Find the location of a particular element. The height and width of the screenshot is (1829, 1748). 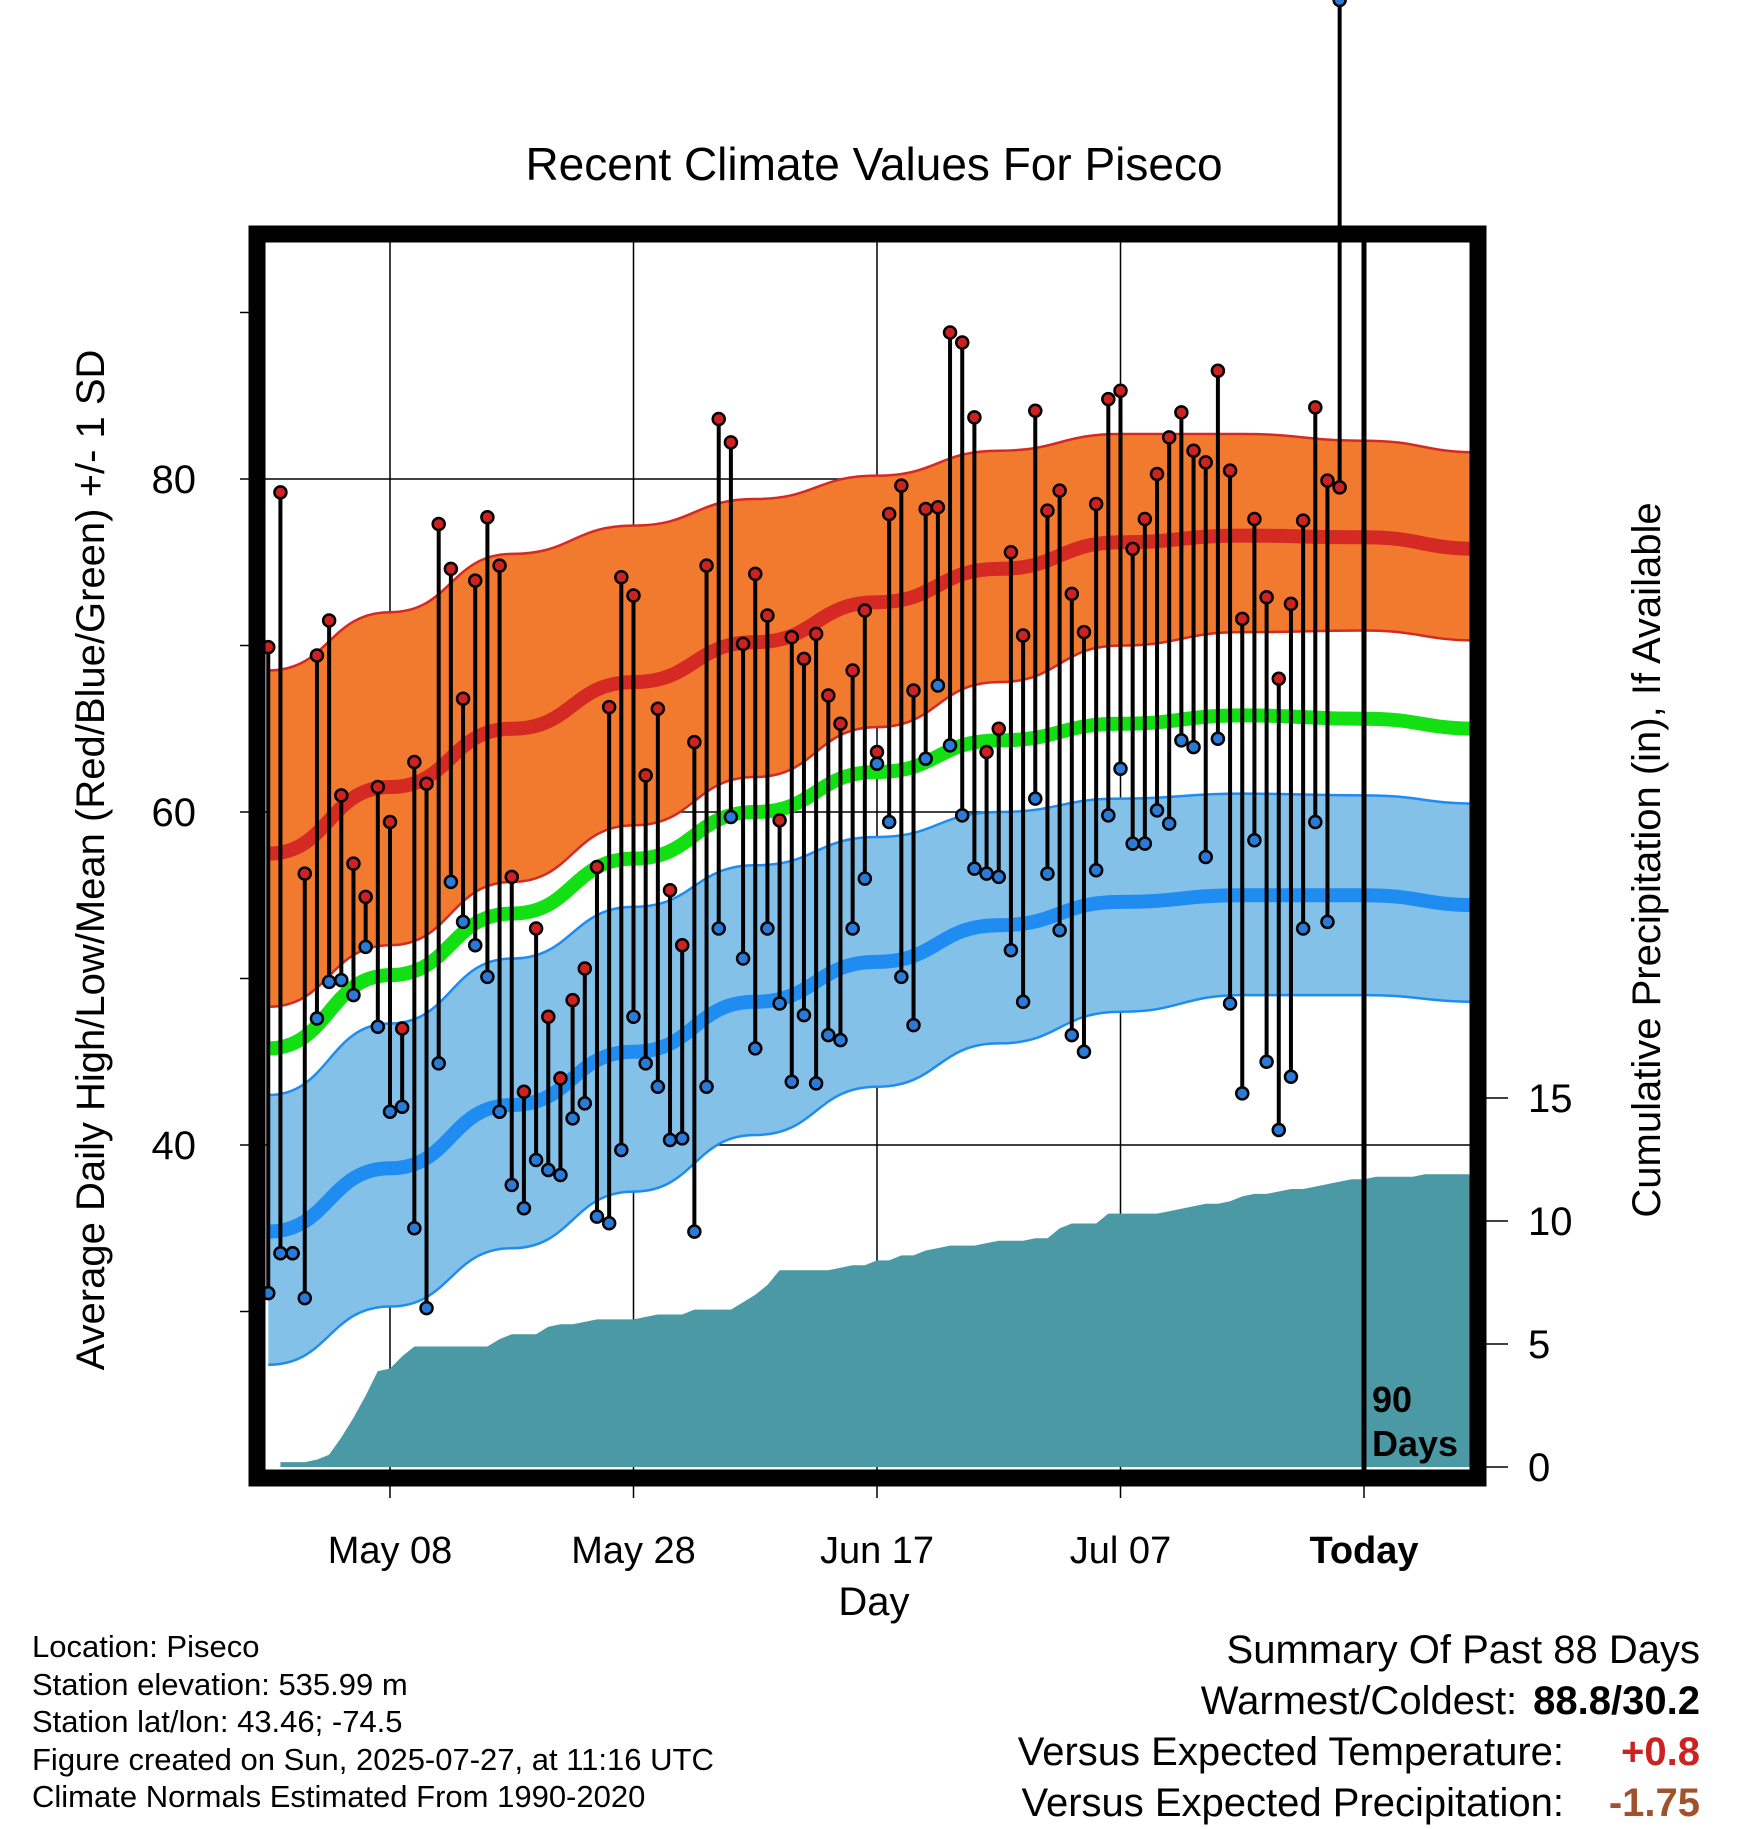

warm-cold-value: 88.8/30.2 is located at coordinates (1616, 1701).